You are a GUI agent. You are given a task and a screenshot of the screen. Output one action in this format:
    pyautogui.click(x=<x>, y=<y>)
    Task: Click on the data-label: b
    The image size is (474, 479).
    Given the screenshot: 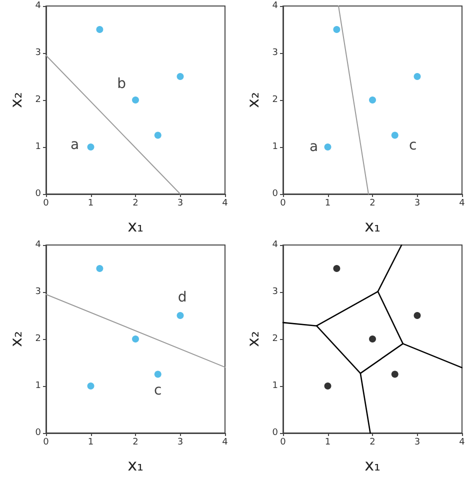 What is the action you would take?
    pyautogui.click(x=121, y=84)
    